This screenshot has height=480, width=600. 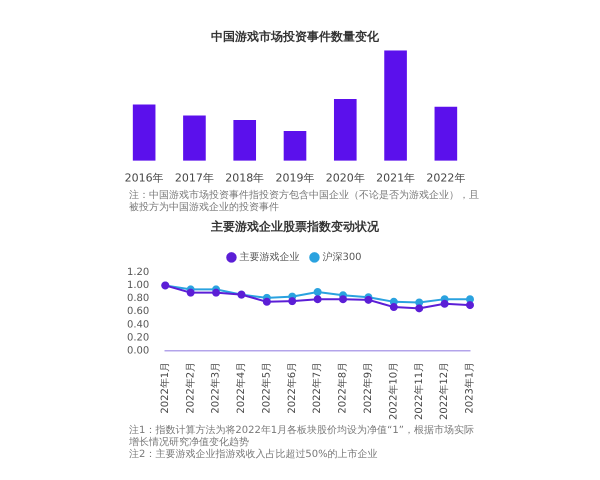 What do you see at coordinates (418, 391) in the screenshot?
I see `x-tick-label: 2022年11月` at bounding box center [418, 391].